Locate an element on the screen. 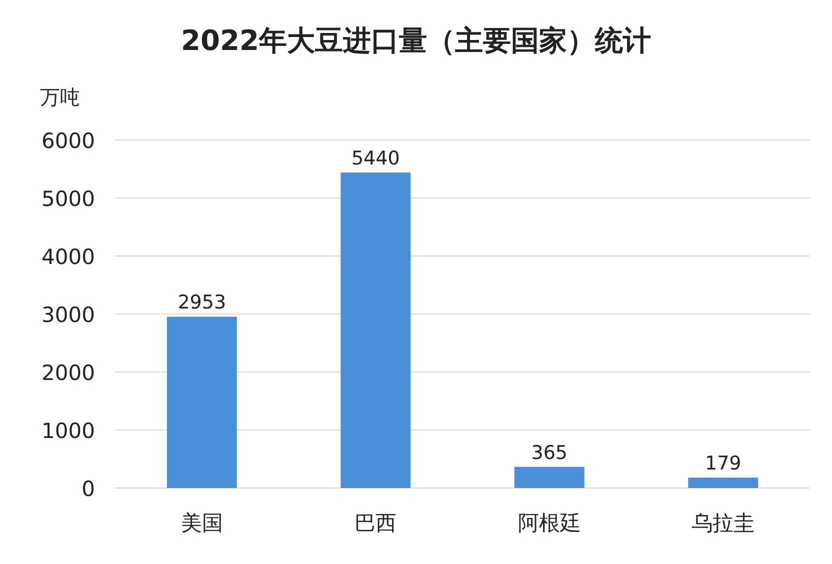  data-label: 2953 is located at coordinates (202, 303).